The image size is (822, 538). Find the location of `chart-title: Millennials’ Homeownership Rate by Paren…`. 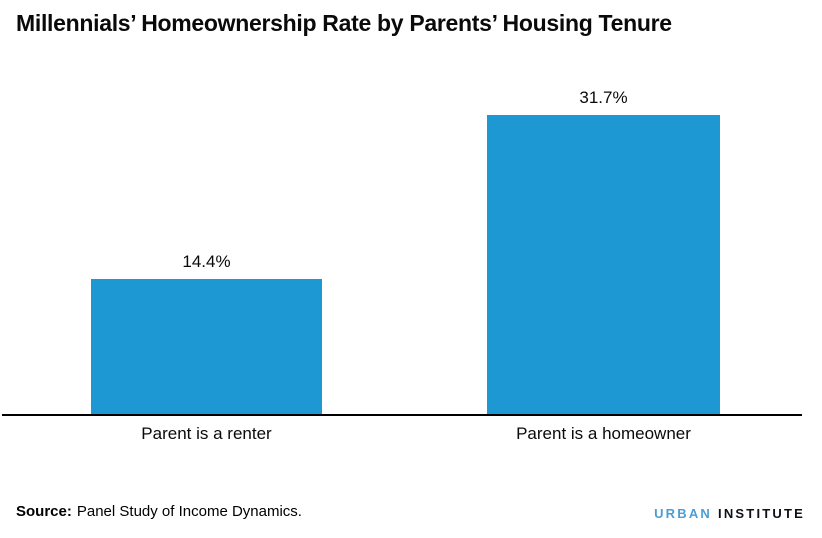

chart-title: Millennials’ Homeownership Rate by Paren… is located at coordinates (344, 23).